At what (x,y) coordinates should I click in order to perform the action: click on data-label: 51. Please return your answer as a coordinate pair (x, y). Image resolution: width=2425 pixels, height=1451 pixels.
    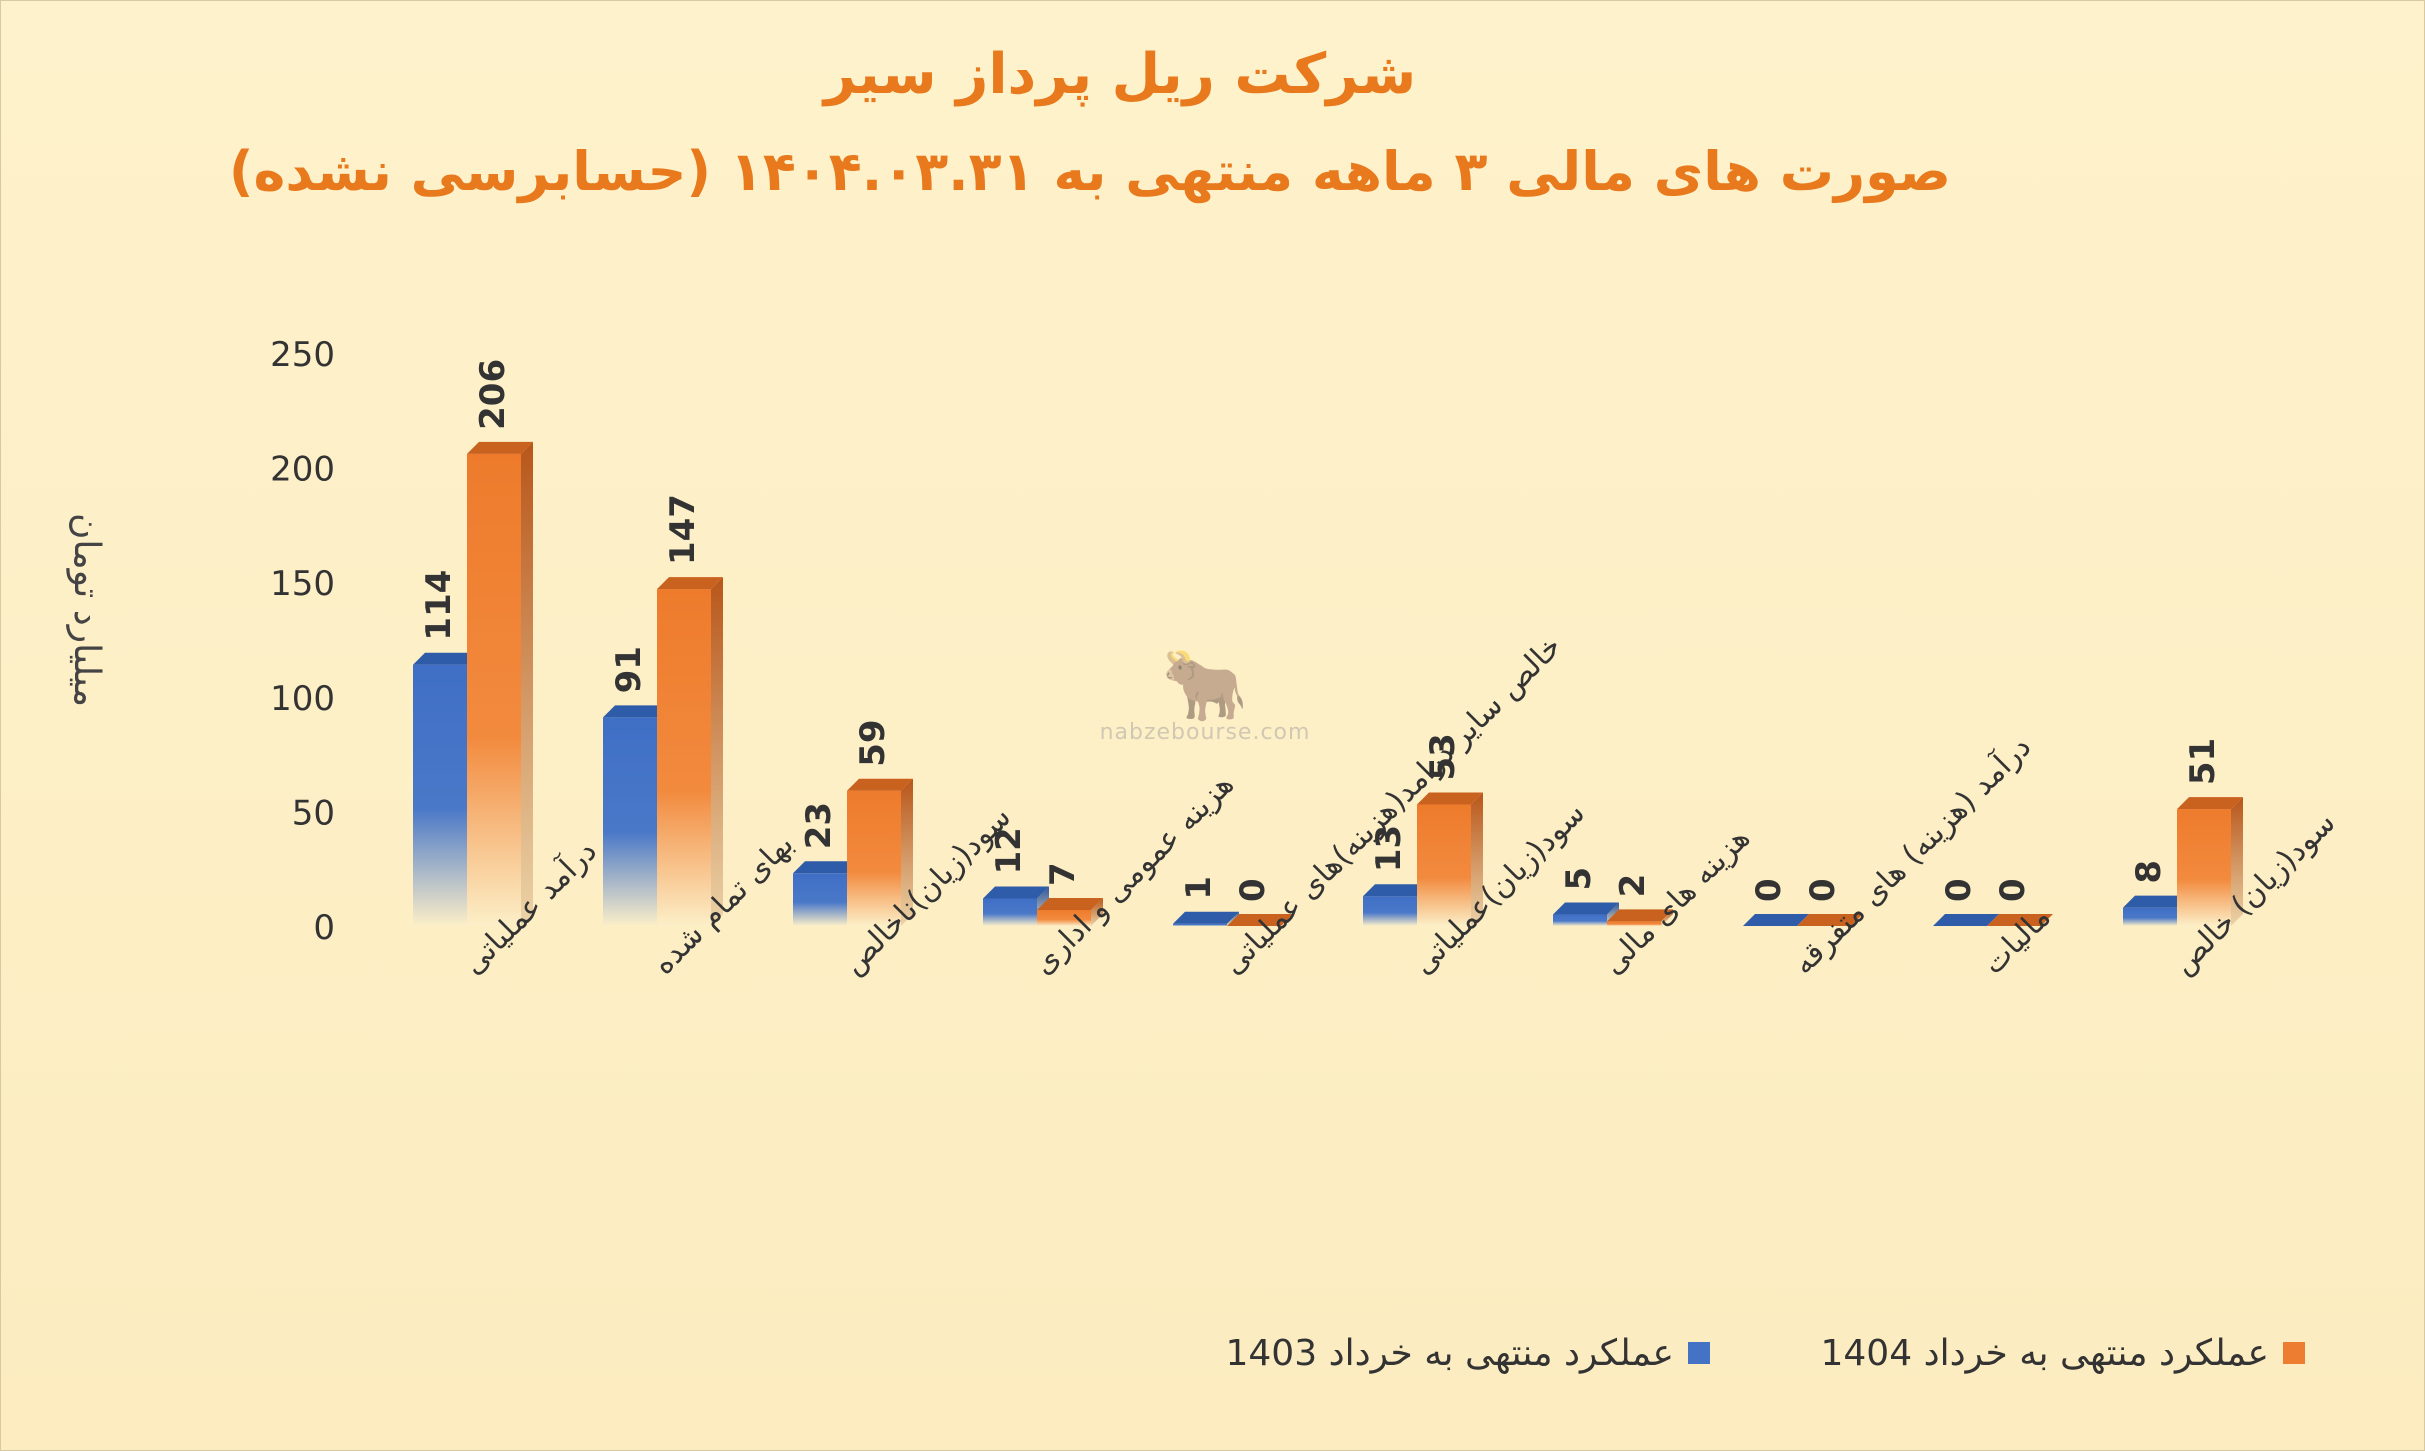
    Looking at the image, I should click on (2203, 761).